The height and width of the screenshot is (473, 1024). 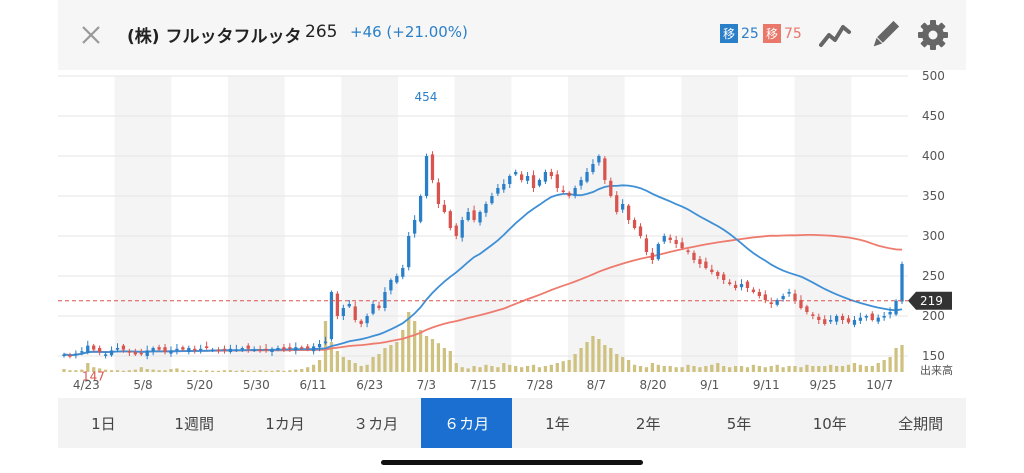 I want to click on tab-1-month: 1カ月, so click(x=285, y=423).